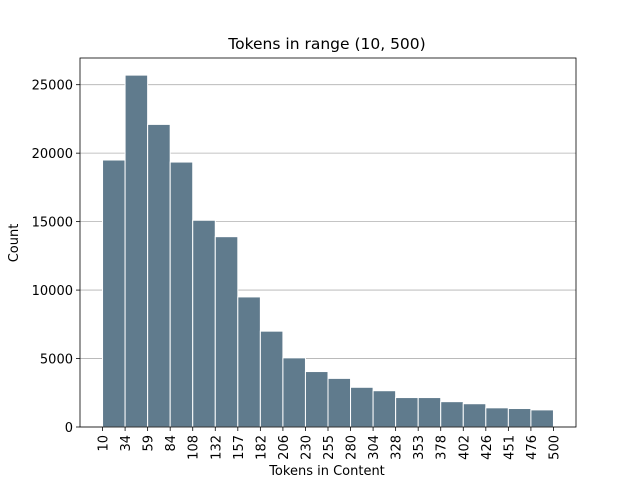 Image resolution: width=640 pixels, height=480 pixels. I want to click on x-tick-label: 304, so click(374, 447).